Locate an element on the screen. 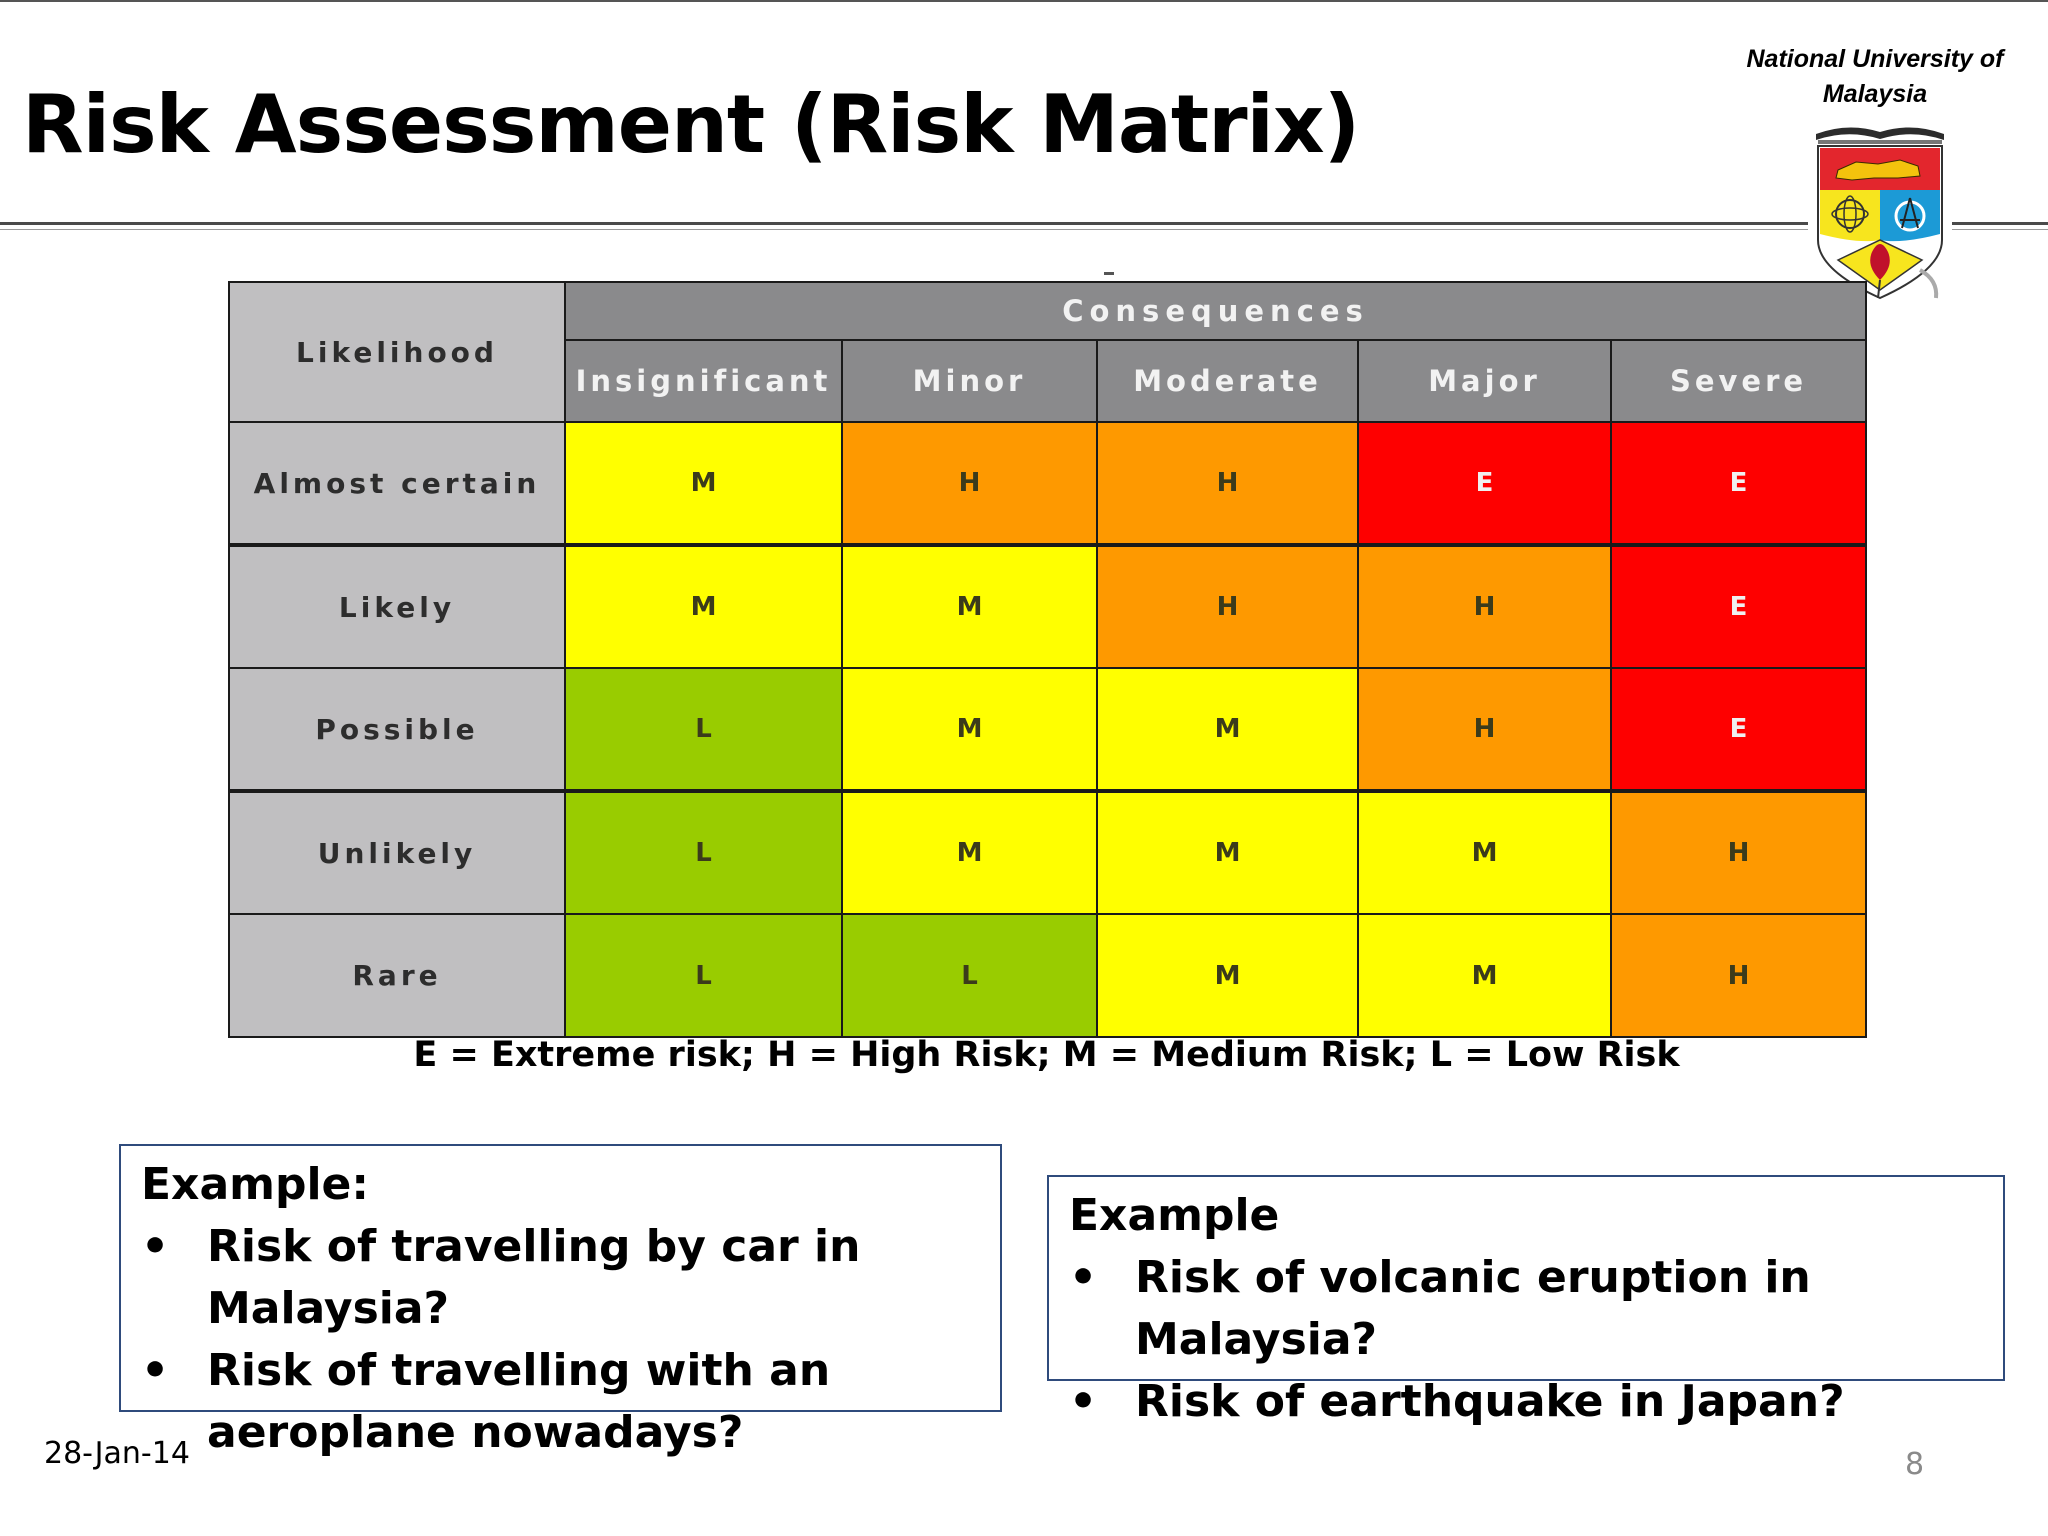 This screenshot has width=2048, height=1536. matrix-row-possible: Possible L M M H E is located at coordinates (1048, 729).